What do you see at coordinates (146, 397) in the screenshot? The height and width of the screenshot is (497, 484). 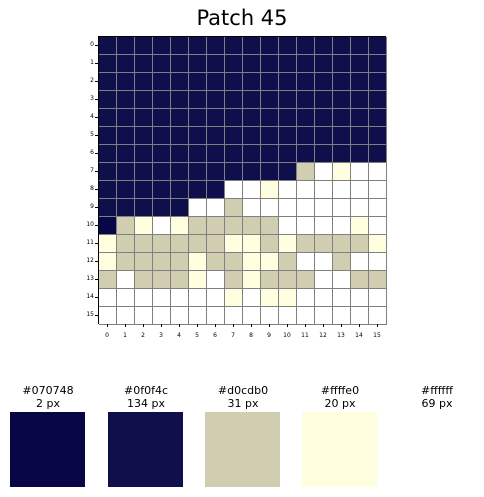 I see `legend-label-1: #0f0f4c 134 px` at bounding box center [146, 397].